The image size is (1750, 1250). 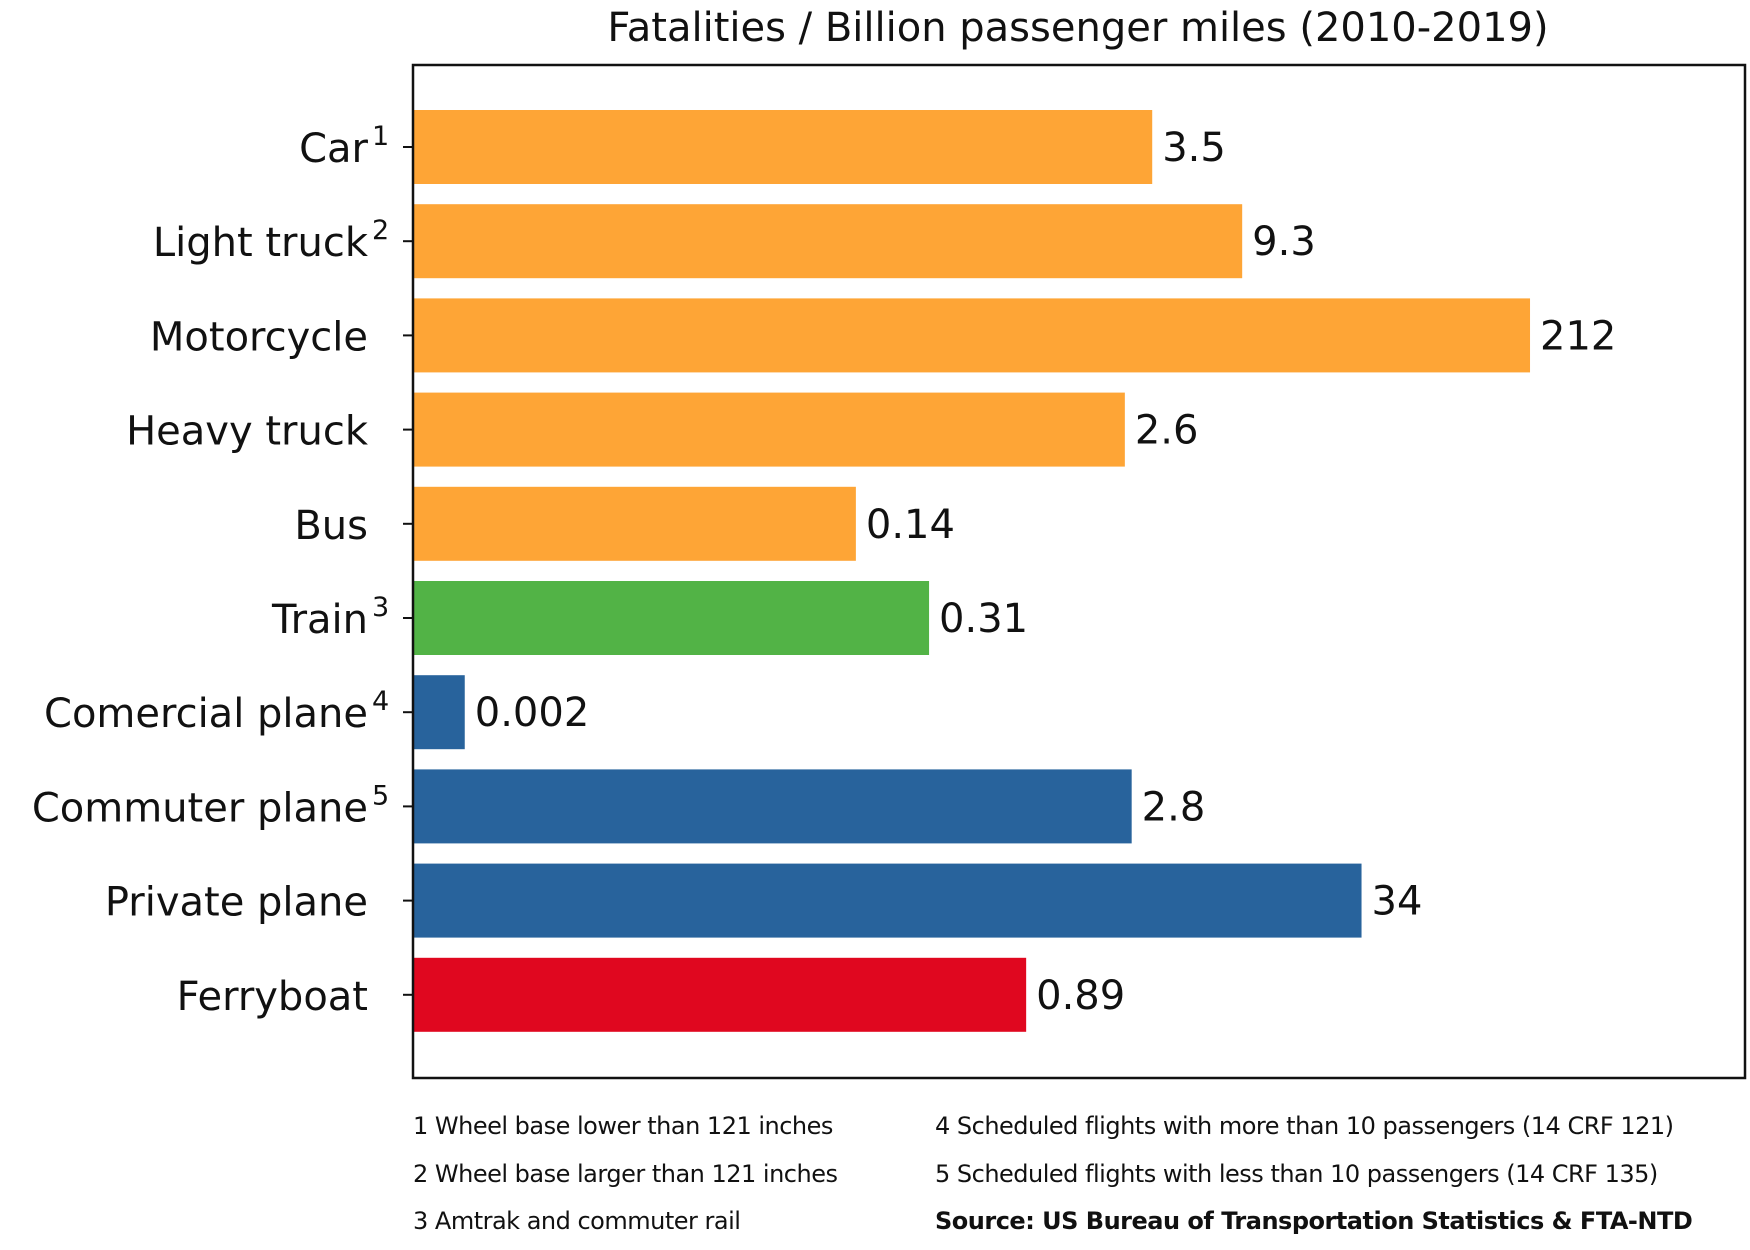 What do you see at coordinates (200, 808) in the screenshot?
I see `category-label: Commuter plane` at bounding box center [200, 808].